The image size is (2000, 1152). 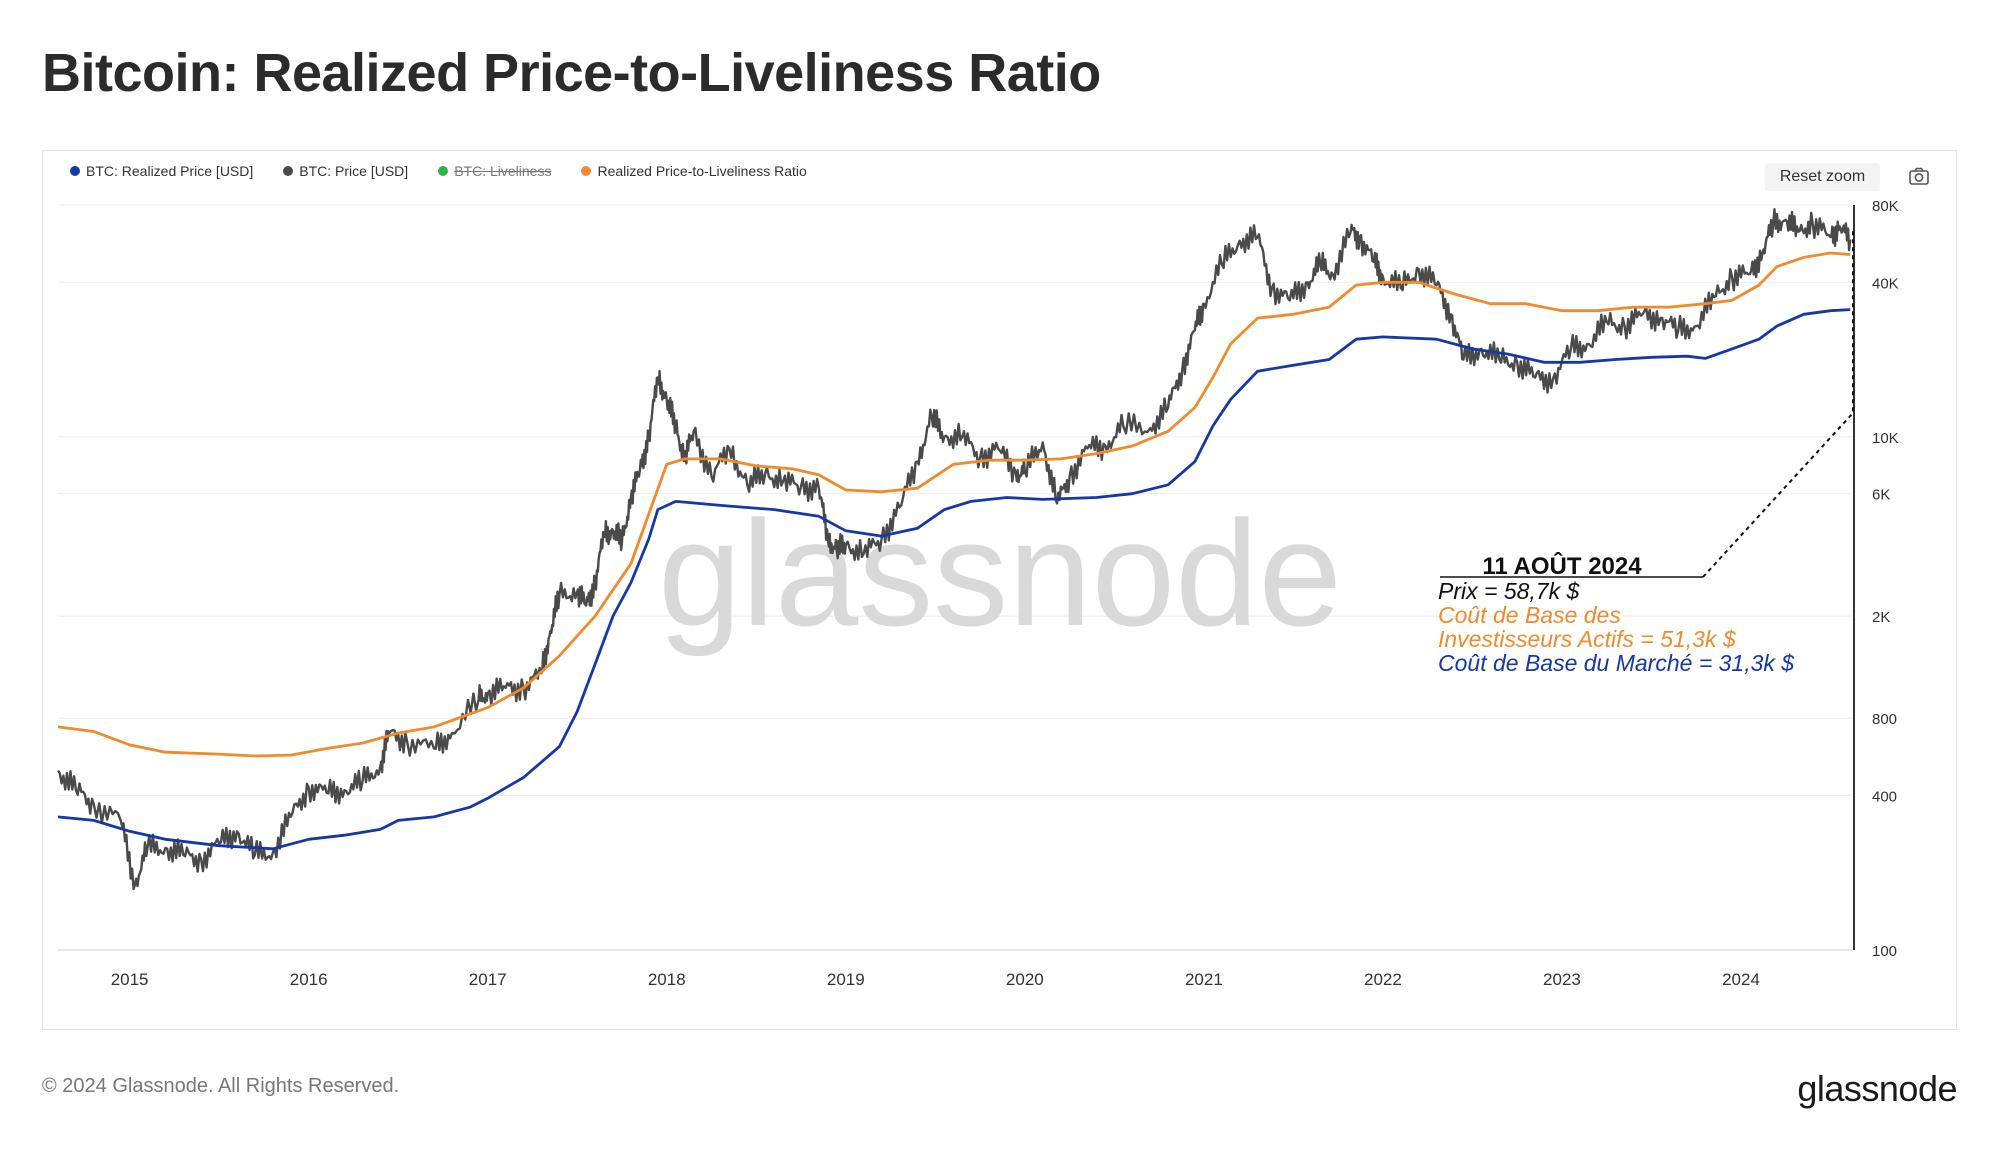 What do you see at coordinates (221, 1086) in the screenshot?
I see `copyright: © 2024 Glassnode. All Rights Reserved.` at bounding box center [221, 1086].